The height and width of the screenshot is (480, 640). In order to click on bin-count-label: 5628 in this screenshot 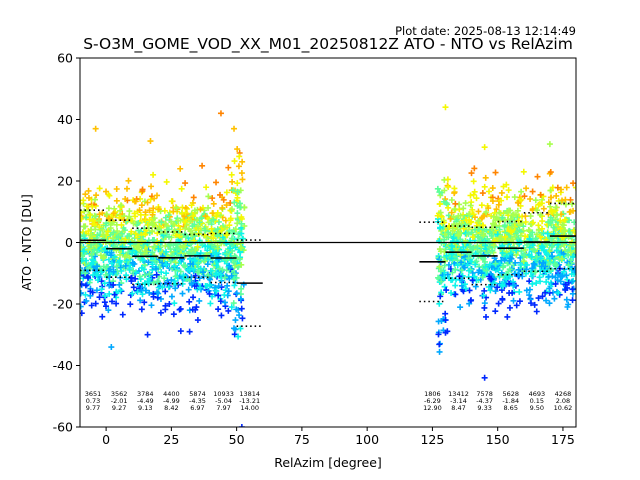, I will do `click(510, 394)`.